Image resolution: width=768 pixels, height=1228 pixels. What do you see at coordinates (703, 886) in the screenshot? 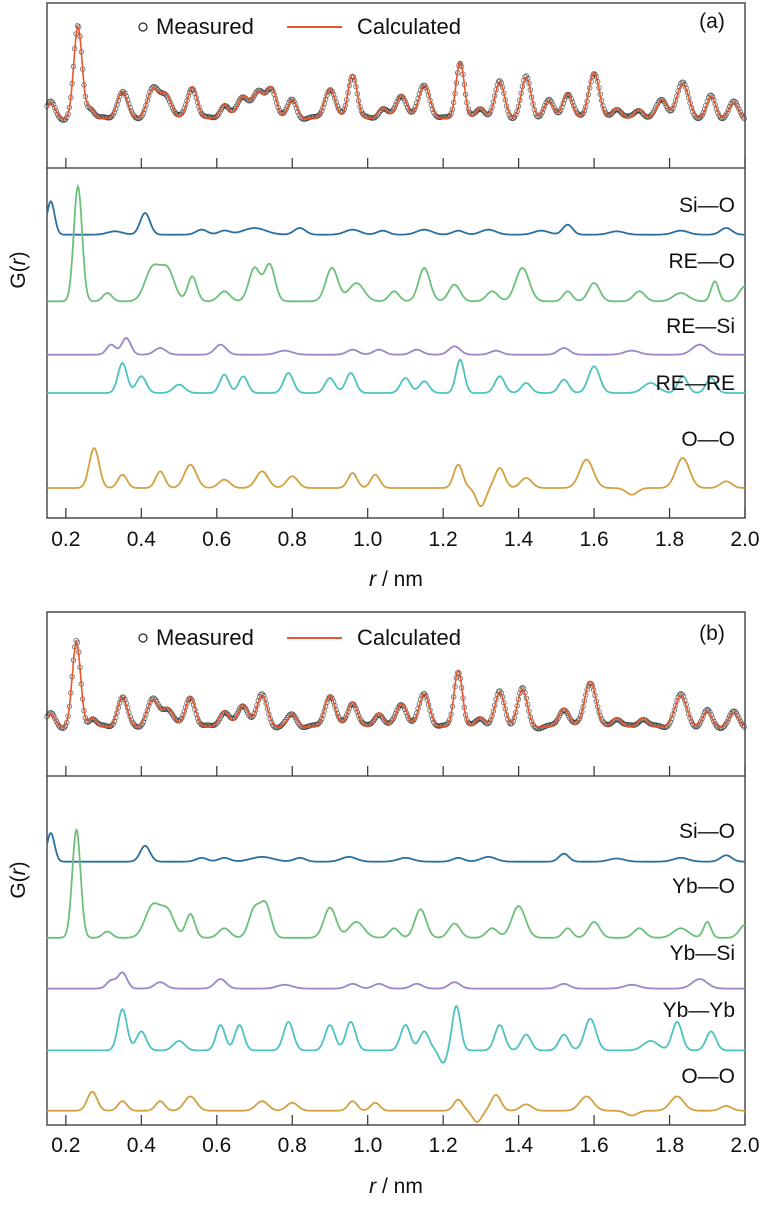
I see `partial-label-yb-o: Yb—O` at bounding box center [703, 886].